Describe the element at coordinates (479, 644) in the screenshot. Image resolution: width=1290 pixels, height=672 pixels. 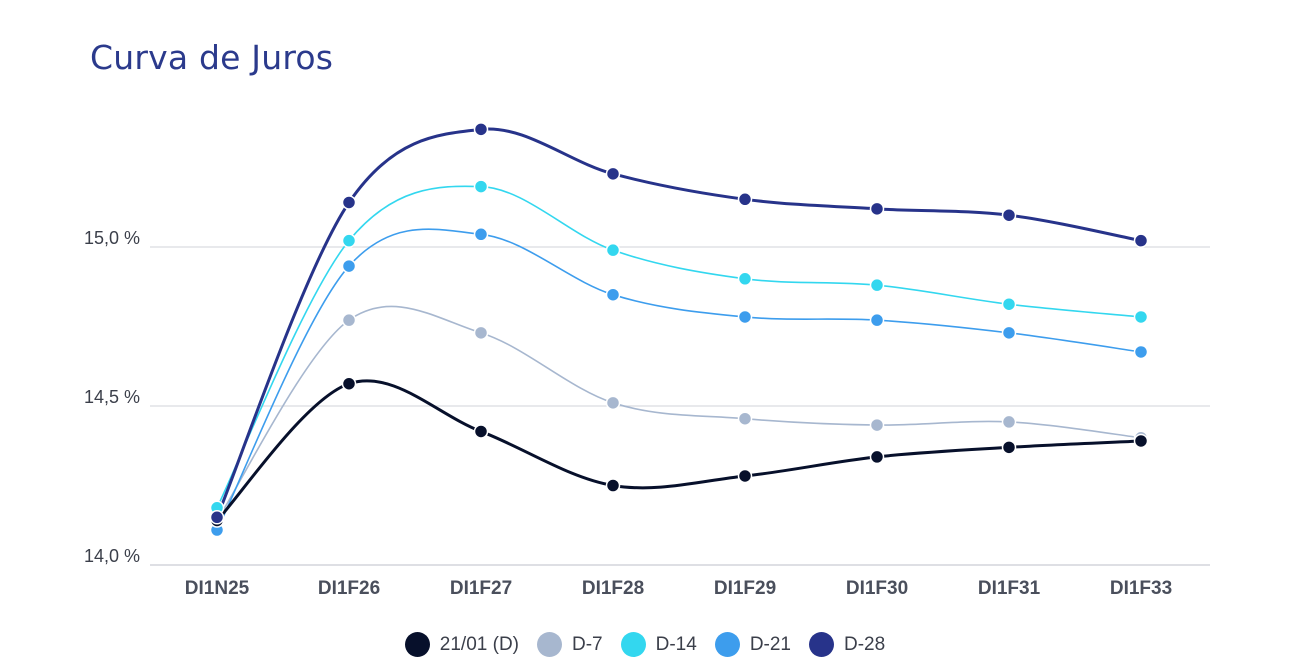
I see `legend-label: 21/01 (D)` at that location.